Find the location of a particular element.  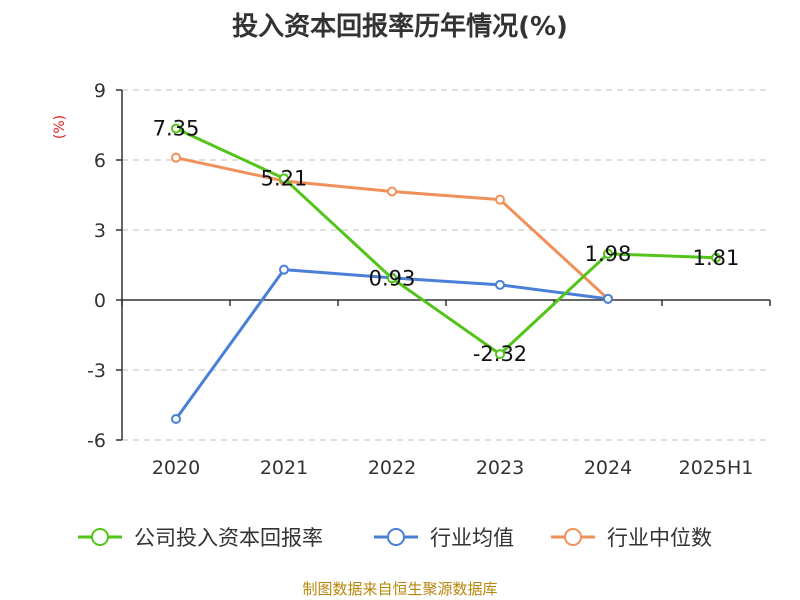

y-tick-label: -6 is located at coordinates (96, 441).